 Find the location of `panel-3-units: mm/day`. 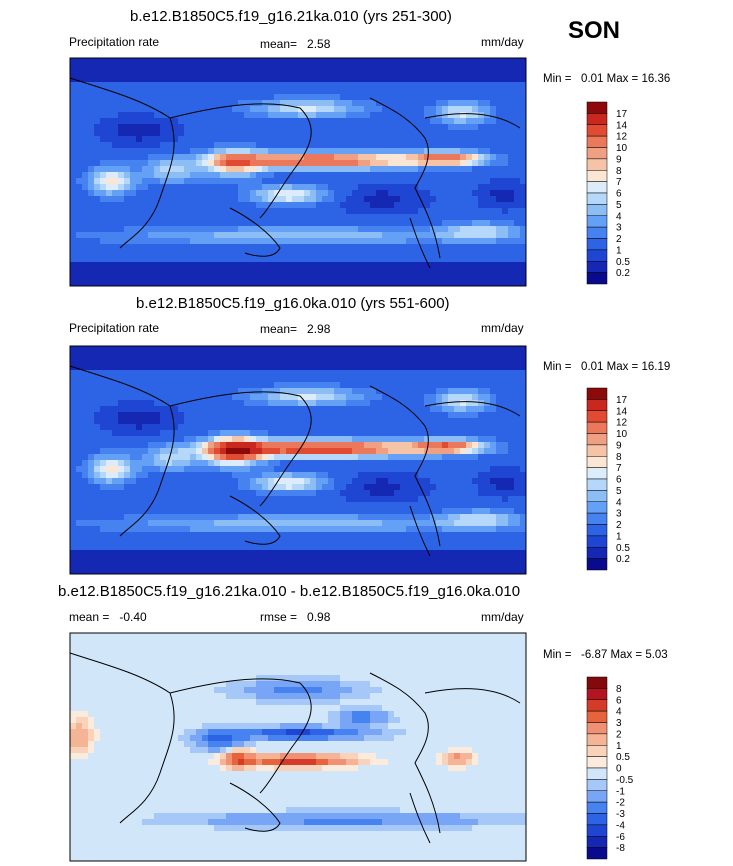

panel-3-units: mm/day is located at coordinates (502, 617).